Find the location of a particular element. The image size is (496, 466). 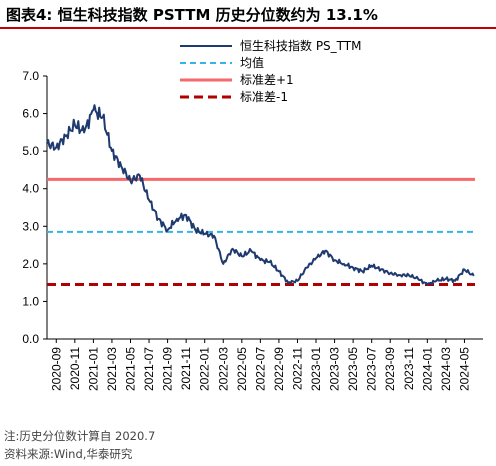

x-tick-label: 2024-05 is located at coordinates (464, 369).